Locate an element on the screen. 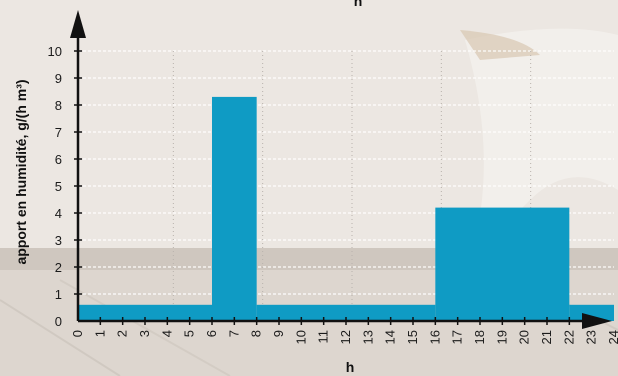 This screenshot has width=618, height=376. x-tick-label: 2 is located at coordinates (122, 333).